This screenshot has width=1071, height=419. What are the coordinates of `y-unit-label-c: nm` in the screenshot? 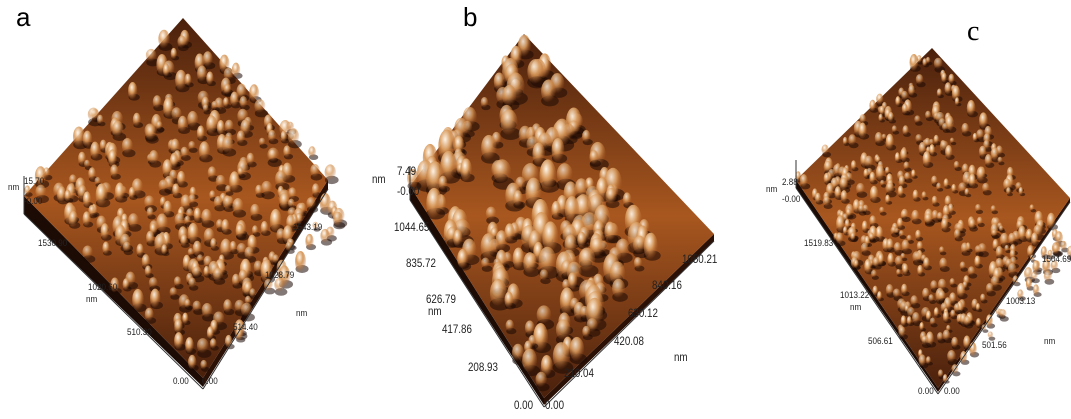 It's located at (856, 307).